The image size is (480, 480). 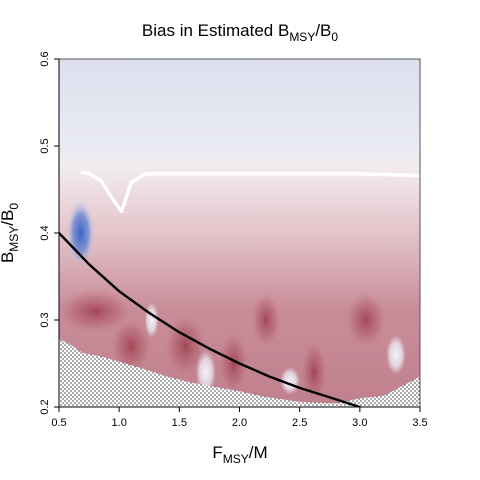 I want to click on x-tick-label: 2.0, so click(x=239, y=423).